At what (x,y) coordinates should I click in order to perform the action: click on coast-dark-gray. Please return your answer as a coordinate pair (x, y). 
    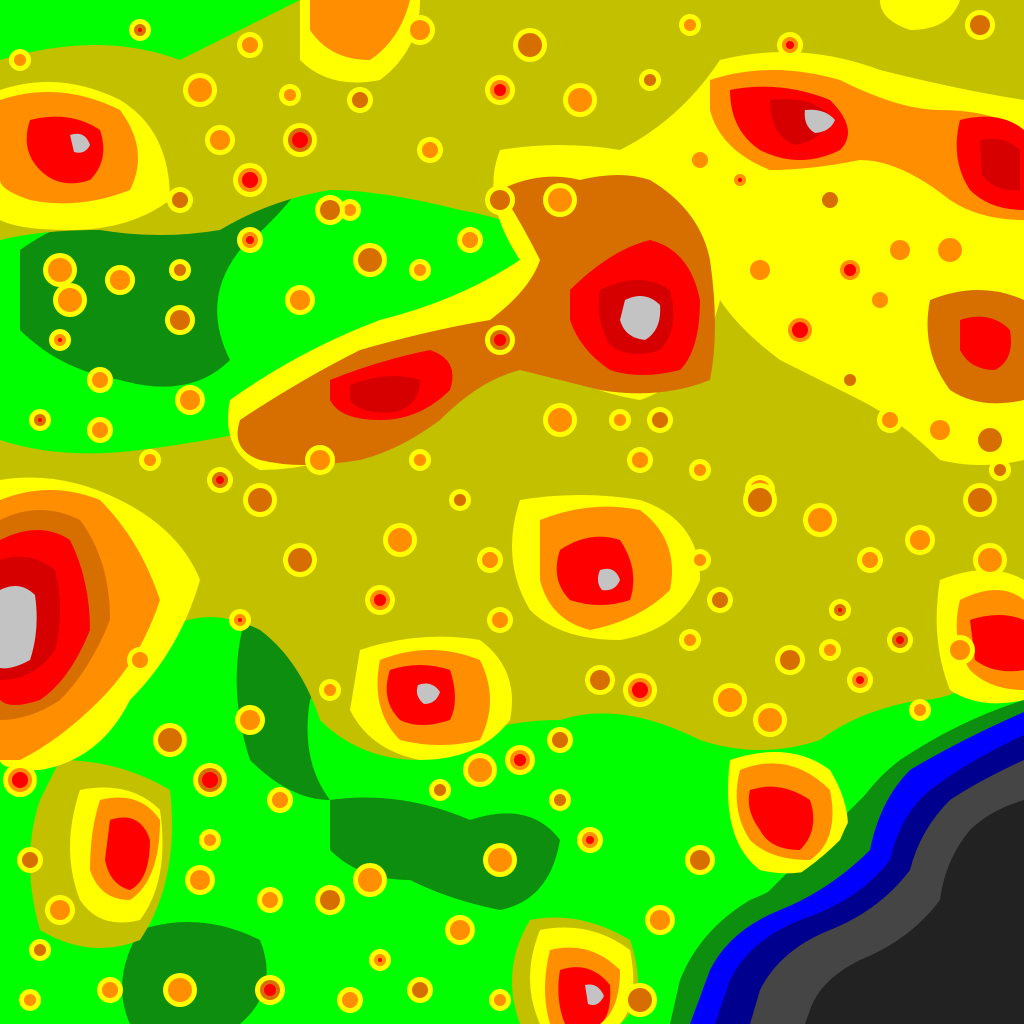
    Looking at the image, I should click on (914, 912).